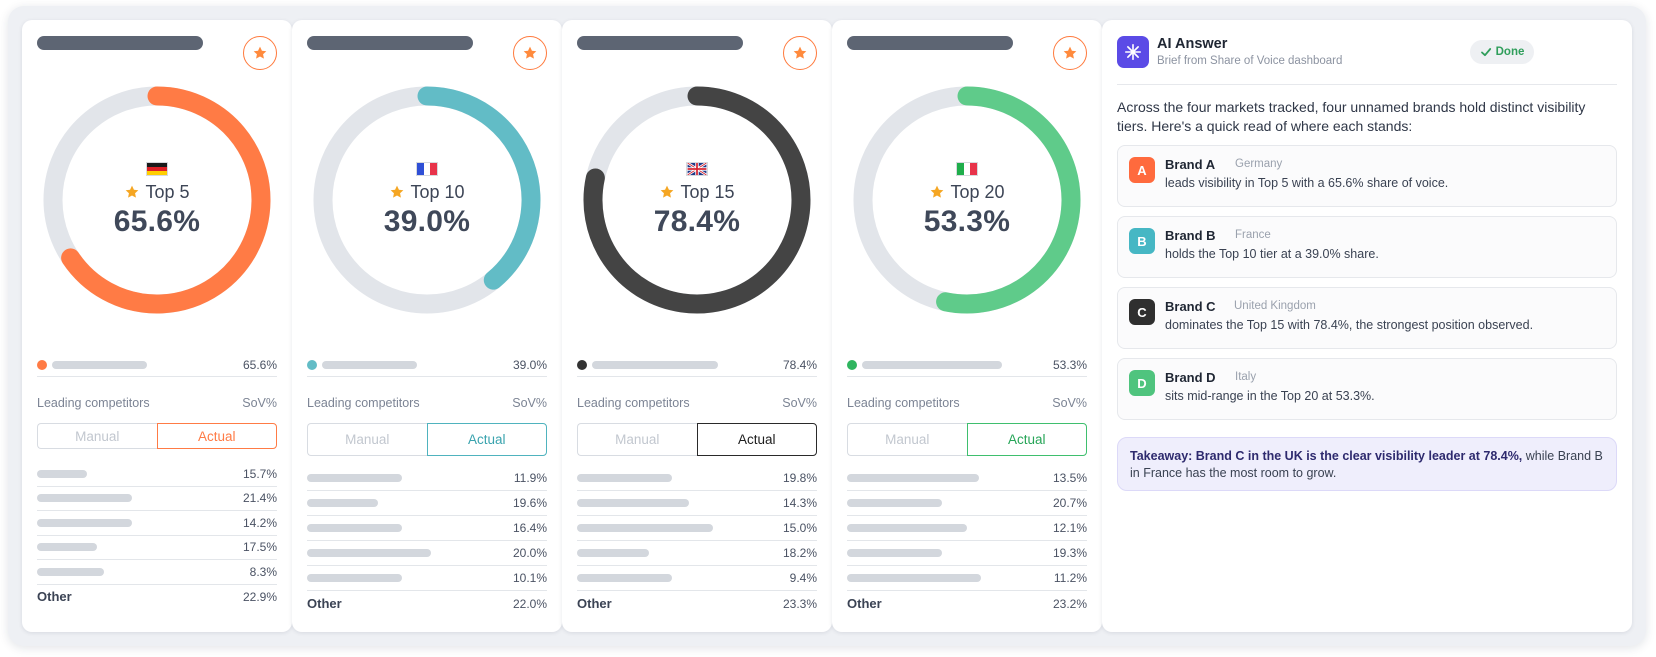 This screenshot has height=657, width=1656. Describe the element at coordinates (530, 478) in the screenshot. I see `competitor-sov-value: 11.9%` at that location.